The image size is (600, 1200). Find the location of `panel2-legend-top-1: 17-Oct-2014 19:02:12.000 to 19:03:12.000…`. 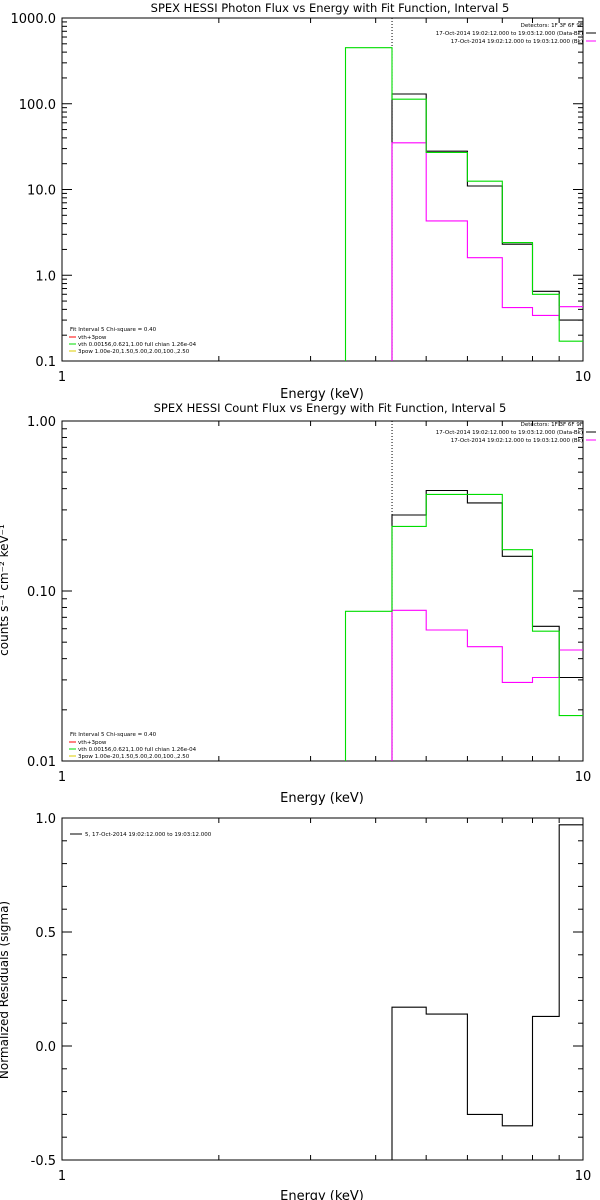

panel2-legend-top-1: 17-Oct-2014 19:02:12.000 to 19:03:12.000… is located at coordinates (509, 433).